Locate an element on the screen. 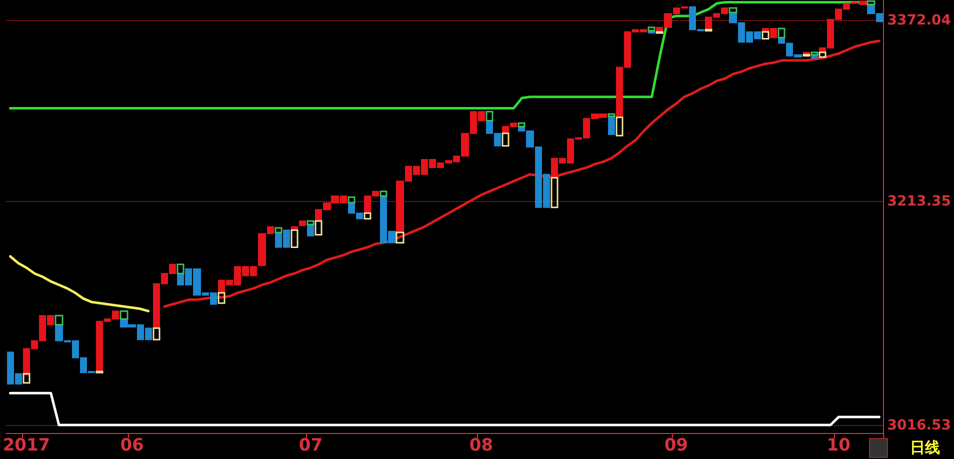 The image size is (954, 459). y-tick-label: 3372.04 is located at coordinates (919, 20).